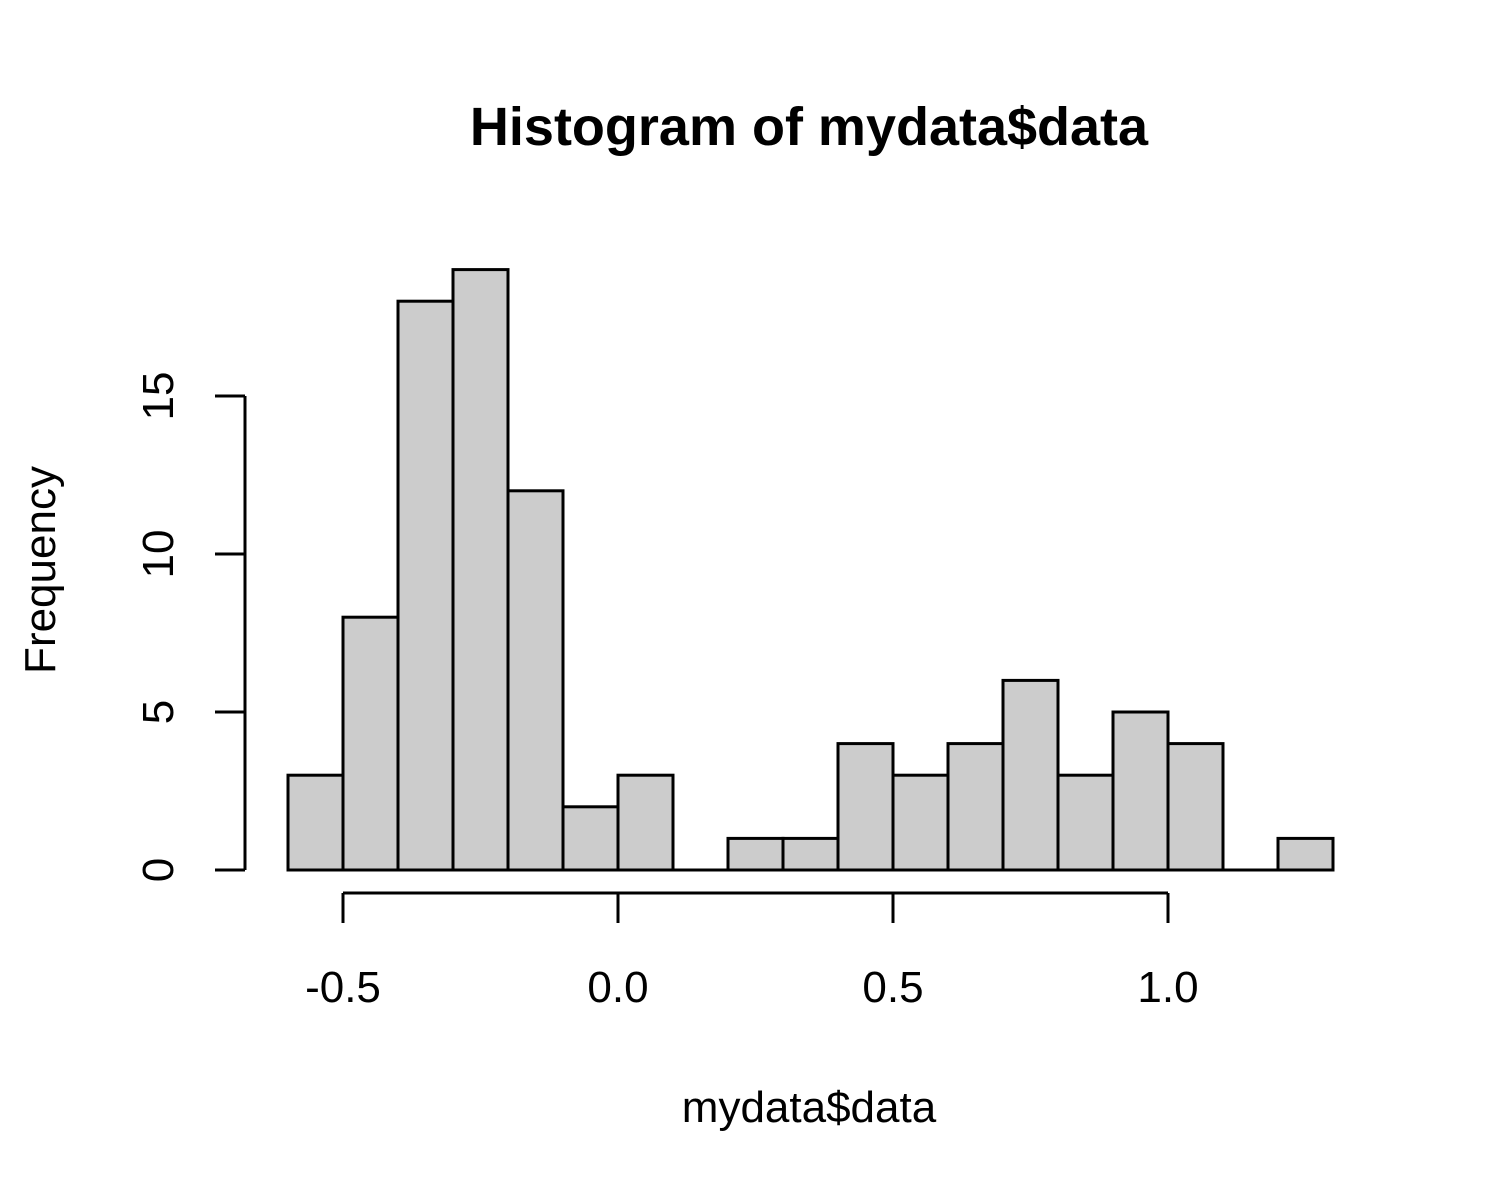 The width and height of the screenshot is (1500, 1200). What do you see at coordinates (1167, 987) in the screenshot?
I see `x-tick-label: 1.0` at bounding box center [1167, 987].